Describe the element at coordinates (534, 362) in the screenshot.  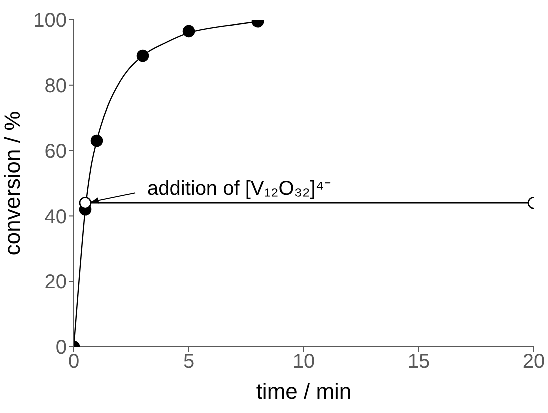
I see `x-tick-label: 20` at that location.